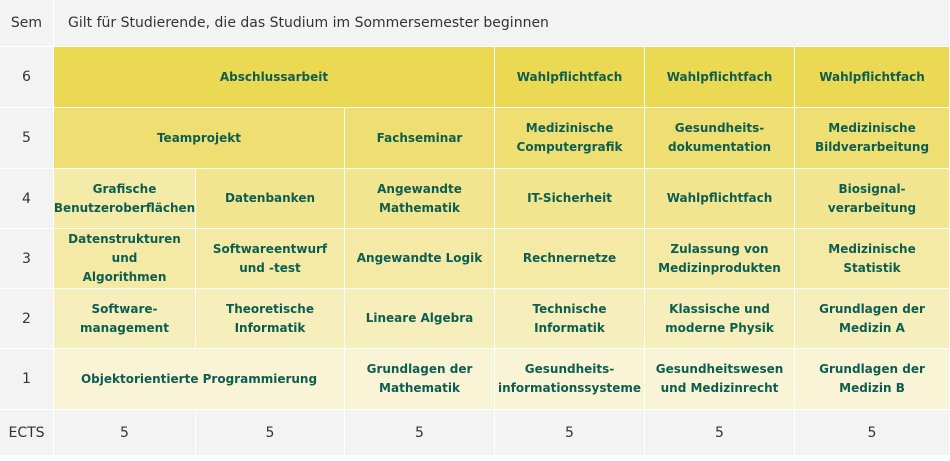 Image resolution: width=950 pixels, height=461 pixels. I want to click on module-cell: Softwareentwurf und -test, so click(270, 259).